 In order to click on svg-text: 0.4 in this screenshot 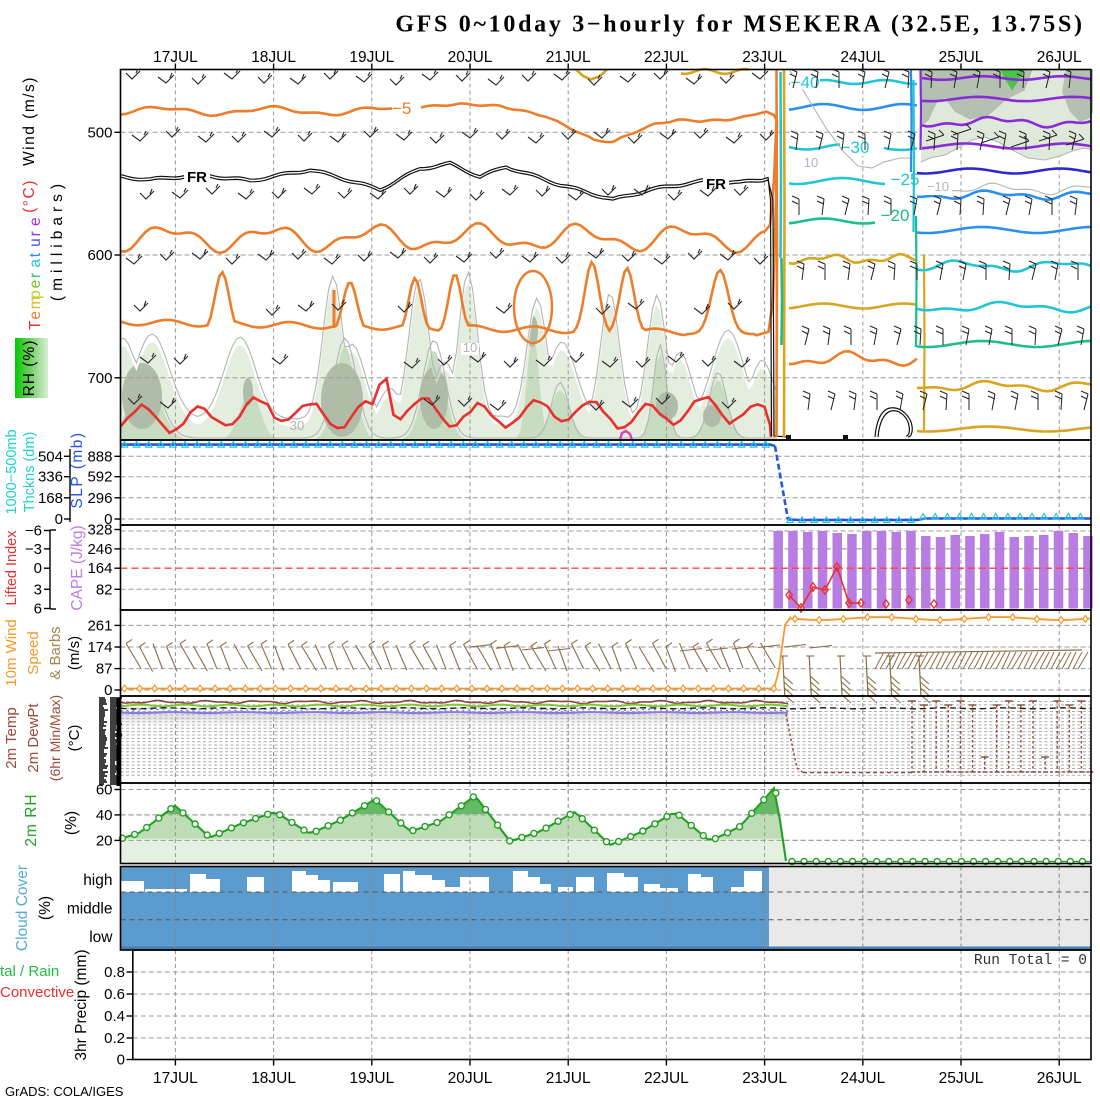, I will do `click(114, 1016)`.